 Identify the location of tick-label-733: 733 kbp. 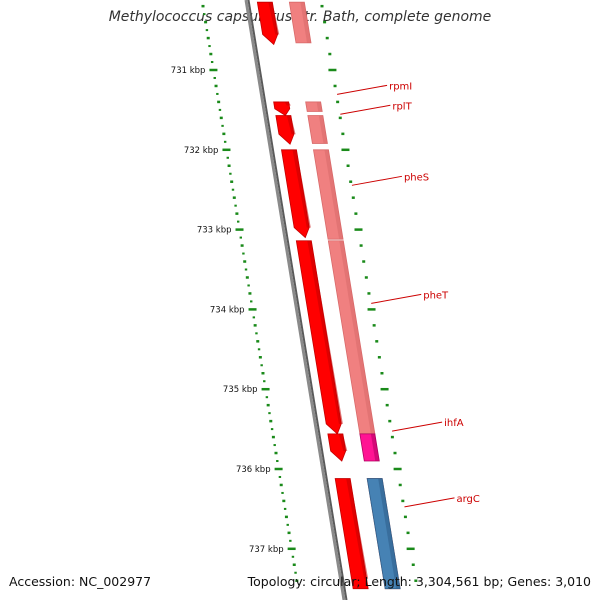
(214, 231).